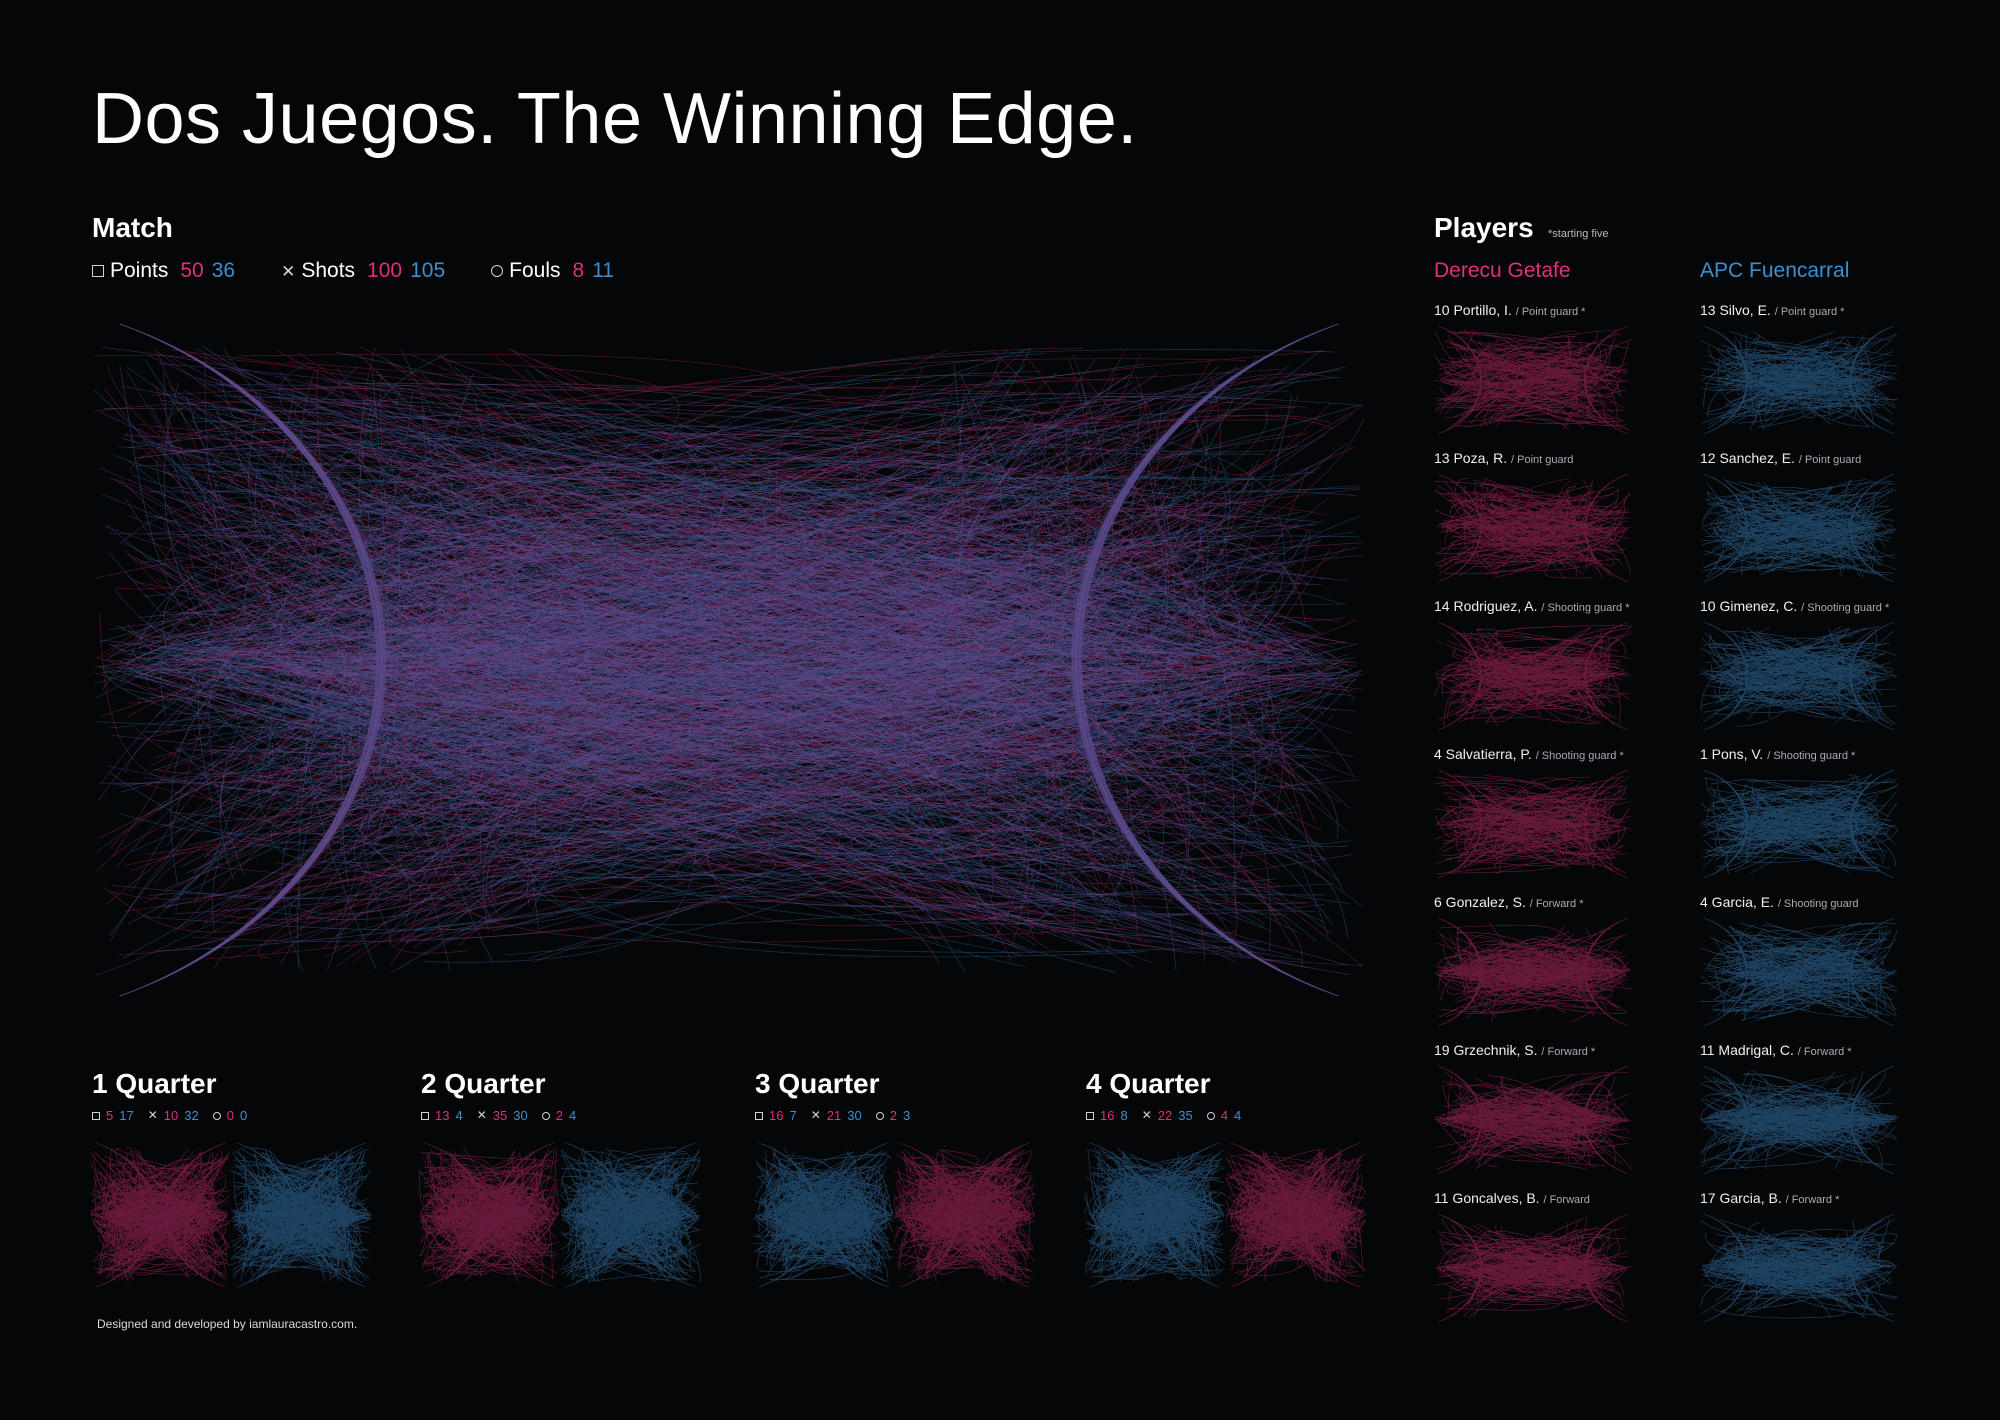 This screenshot has width=2000, height=1420. Describe the element at coordinates (500, 1115) in the screenshot. I see `quarter-shots-a: 35` at that location.